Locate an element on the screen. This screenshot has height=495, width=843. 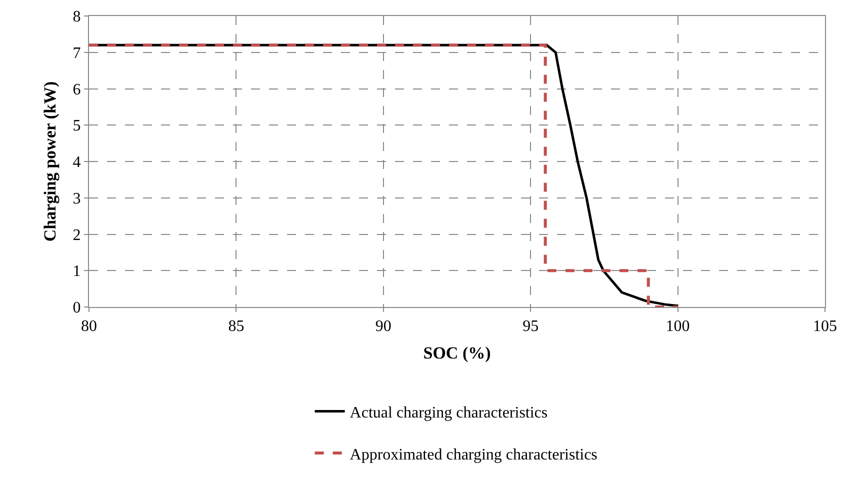
y-tick-label: 7 is located at coordinates (76, 53).